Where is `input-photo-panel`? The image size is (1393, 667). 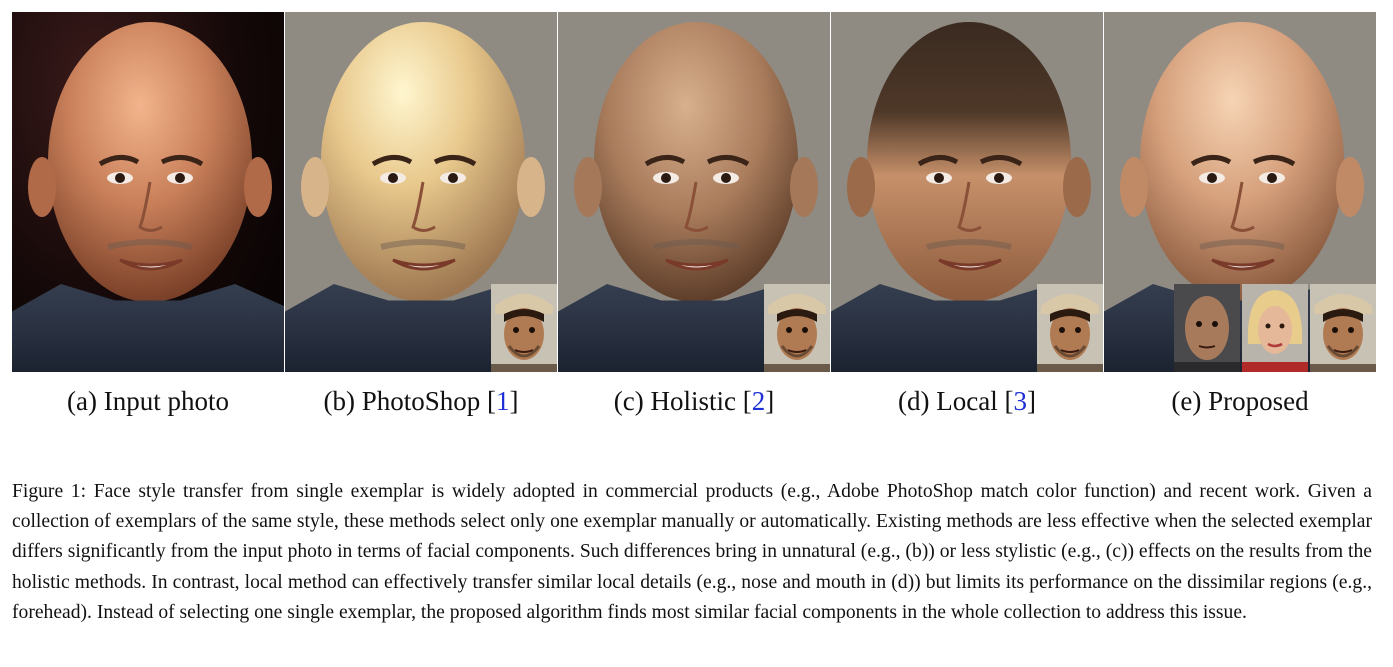 input-photo-panel is located at coordinates (148, 192).